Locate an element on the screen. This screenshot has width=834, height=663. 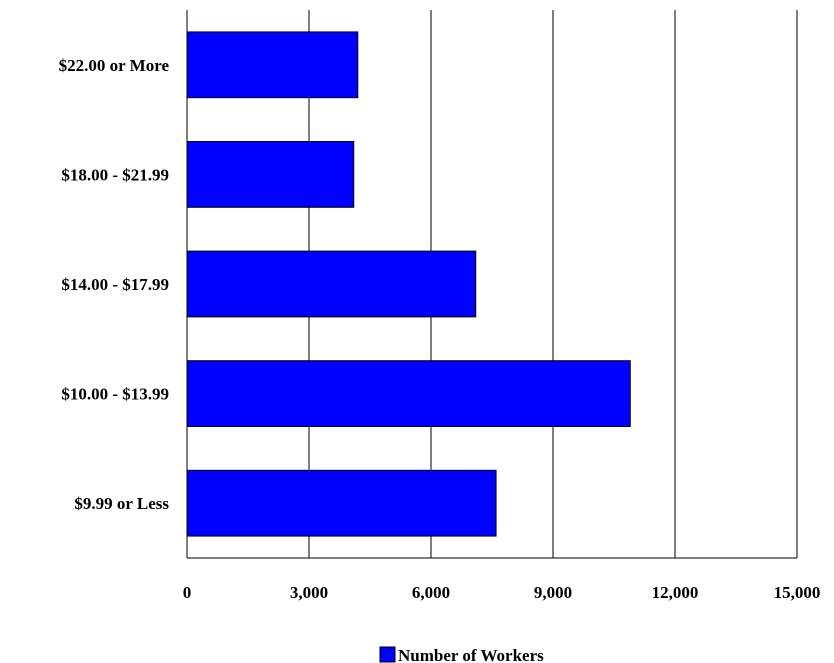
x-tick-label: 6,000 is located at coordinates (431, 592).